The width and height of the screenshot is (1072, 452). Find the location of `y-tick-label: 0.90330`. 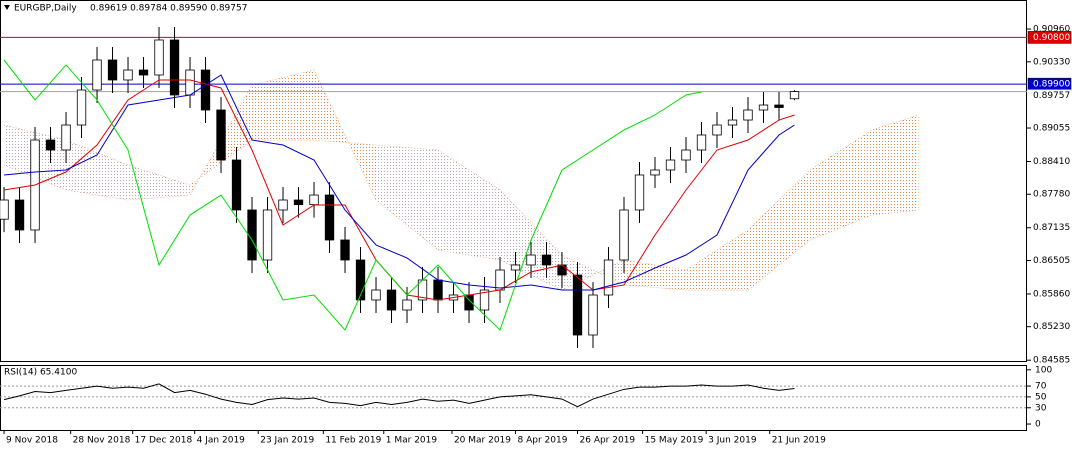

y-tick-label: 0.90330 is located at coordinates (1051, 62).